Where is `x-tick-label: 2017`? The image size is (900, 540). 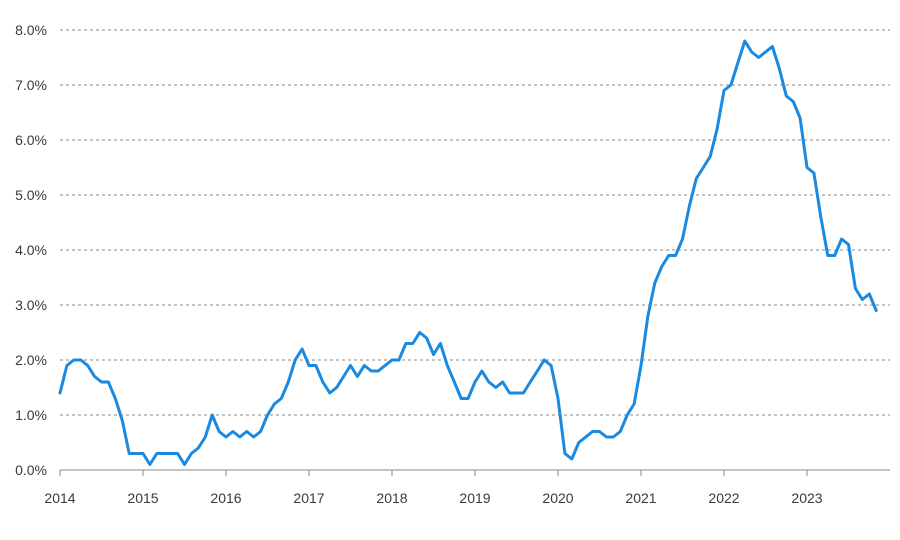 x-tick-label: 2017 is located at coordinates (308, 498).